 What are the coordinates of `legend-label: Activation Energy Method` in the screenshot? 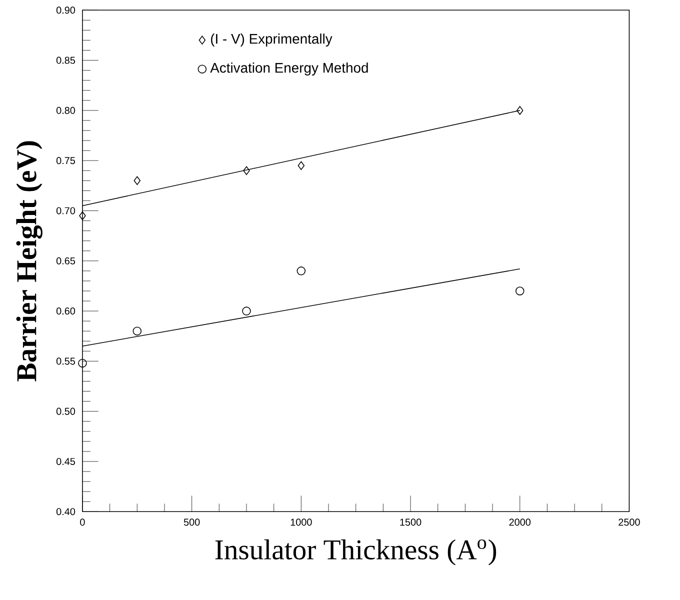 It's located at (289, 69).